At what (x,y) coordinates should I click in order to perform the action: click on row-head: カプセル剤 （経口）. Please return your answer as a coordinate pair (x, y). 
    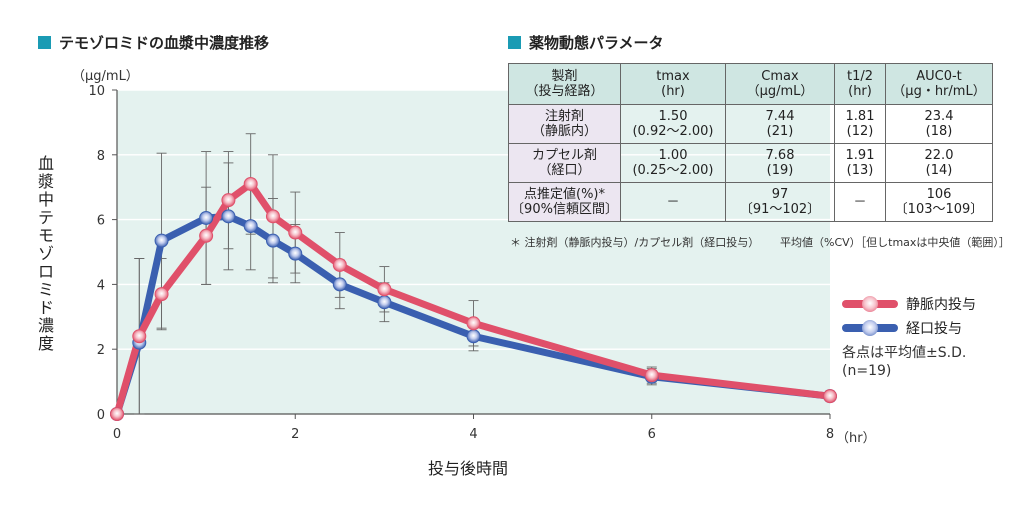
    Looking at the image, I should click on (564, 163).